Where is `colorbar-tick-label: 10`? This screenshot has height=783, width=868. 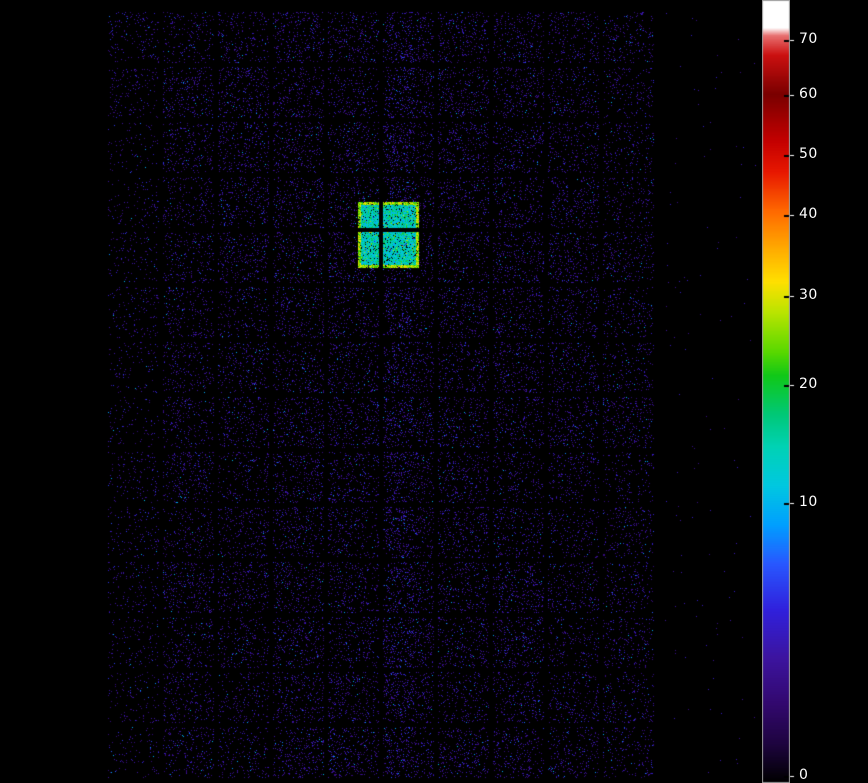
colorbar-tick-label: 10 is located at coordinates (808, 502).